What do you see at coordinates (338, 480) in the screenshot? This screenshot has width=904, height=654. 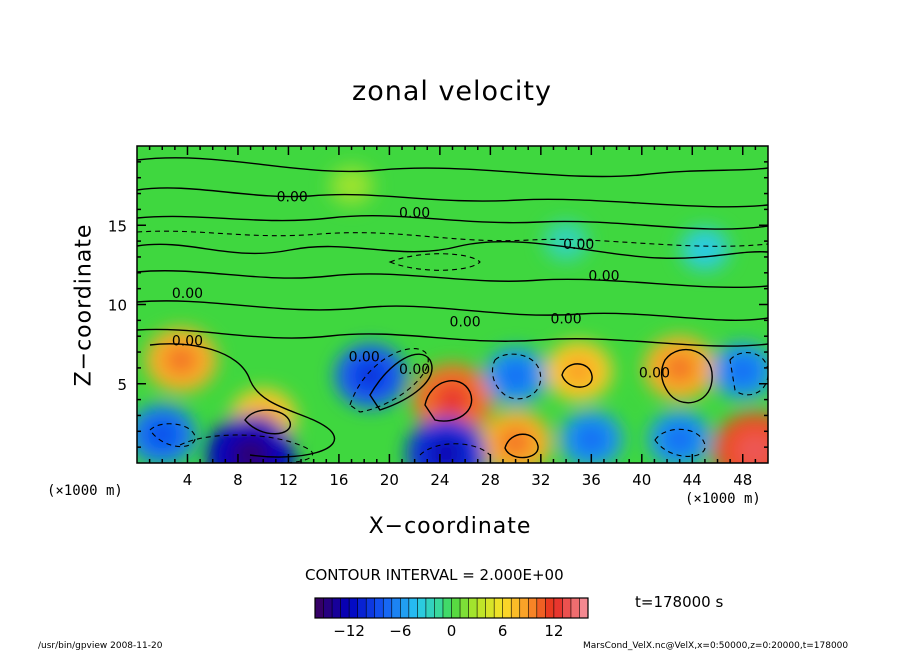 I see `x-tick-label: 16` at bounding box center [338, 480].